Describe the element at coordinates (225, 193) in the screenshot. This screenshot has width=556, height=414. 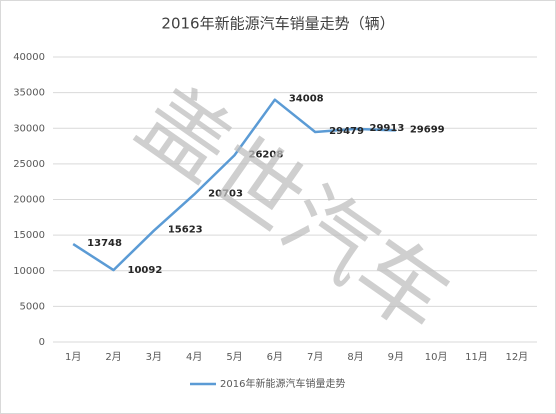
I see `data-label: 20703` at that location.